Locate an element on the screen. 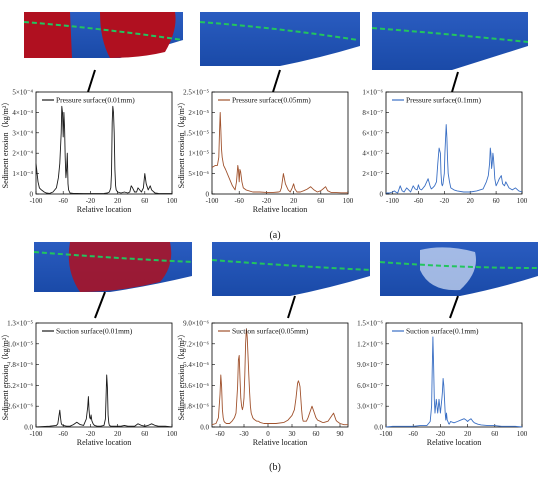 This screenshot has width=550, height=479. legend-label: Pressure surface(0.01mm) is located at coordinates (95, 100).